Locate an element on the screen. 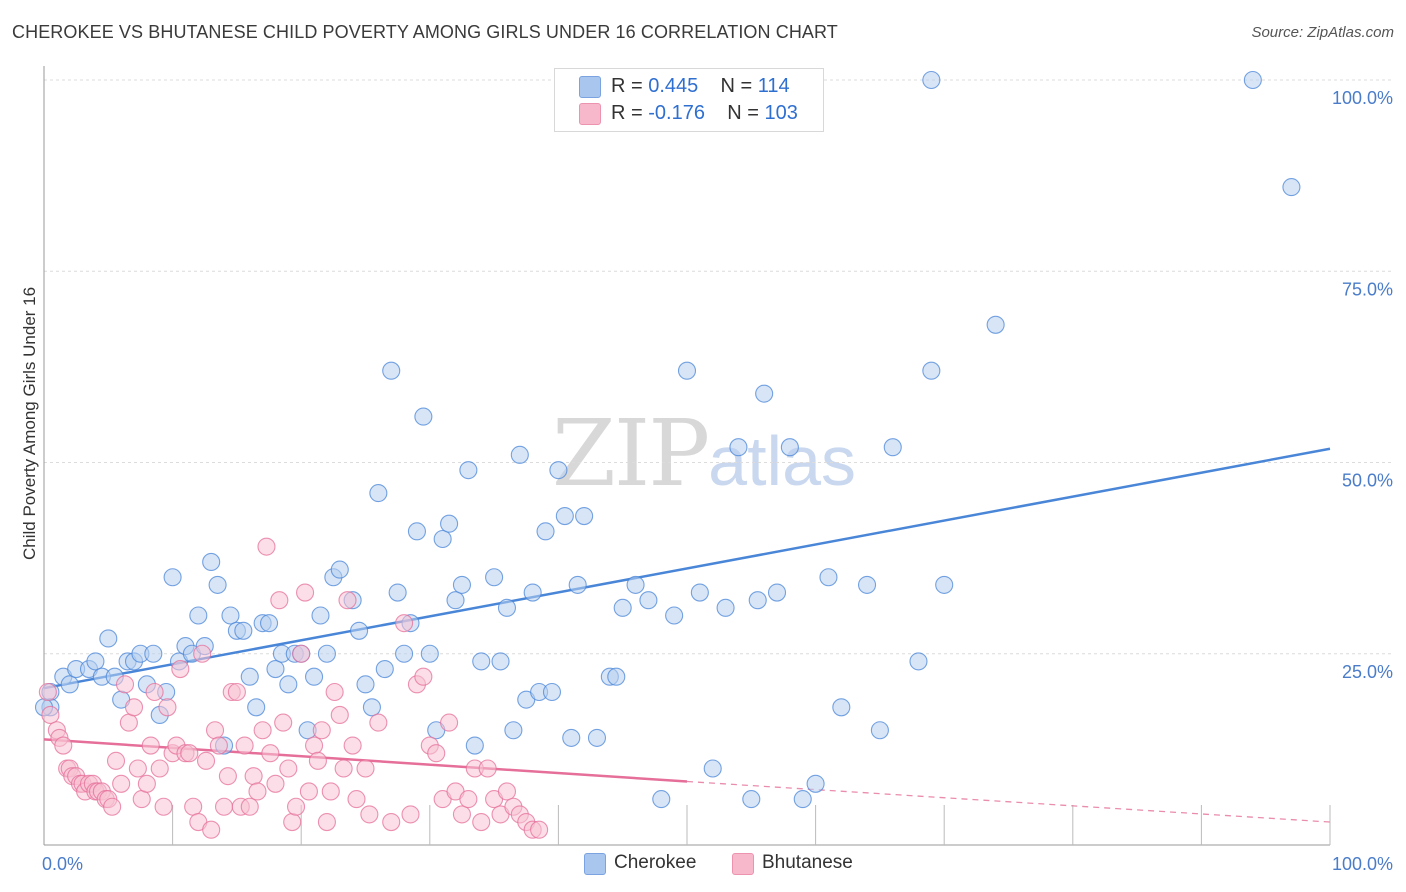 The image size is (1406, 892). legend-r-value: 0.445 is located at coordinates (673, 86).